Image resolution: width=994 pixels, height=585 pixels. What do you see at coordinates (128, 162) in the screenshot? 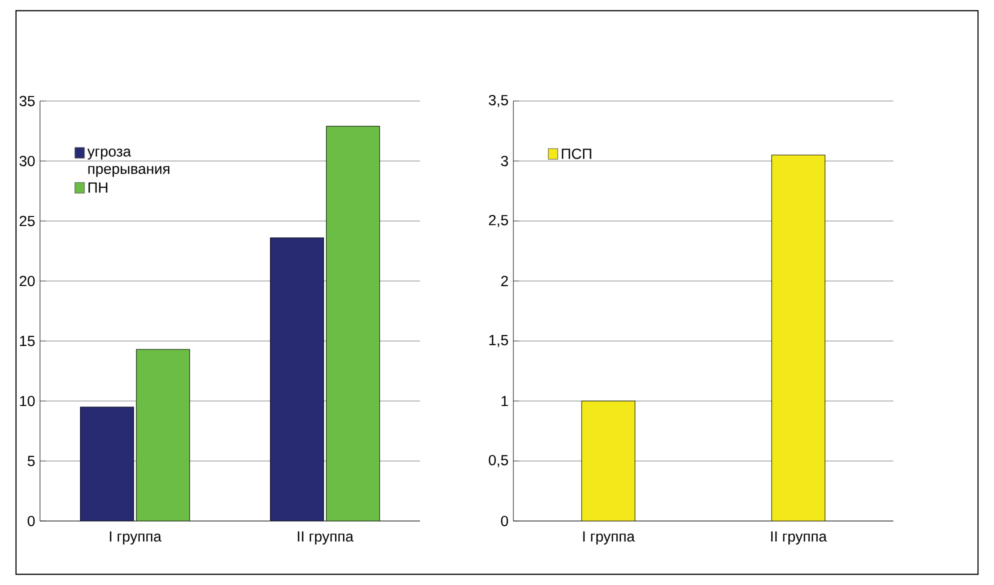
I see `legend-label: угроза прерывания` at bounding box center [128, 162].